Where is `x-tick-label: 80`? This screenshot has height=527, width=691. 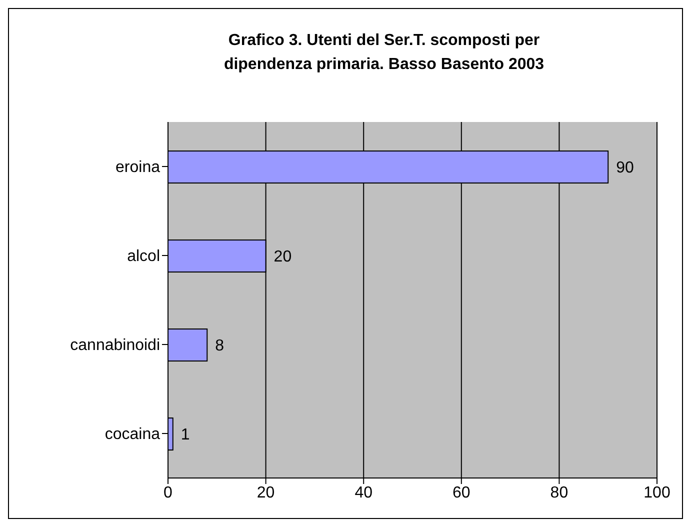 x-tick-label: 80 is located at coordinates (559, 493).